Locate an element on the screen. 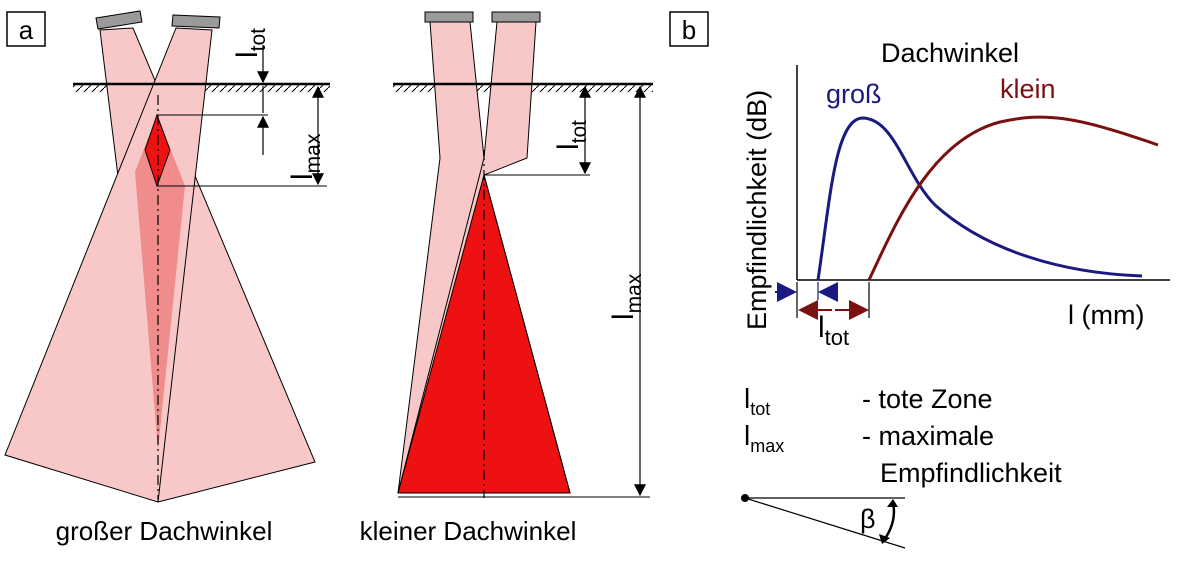 Image resolution: width=1185 pixels, height=569 pixels. curve-klein is located at coordinates (1013, 198).